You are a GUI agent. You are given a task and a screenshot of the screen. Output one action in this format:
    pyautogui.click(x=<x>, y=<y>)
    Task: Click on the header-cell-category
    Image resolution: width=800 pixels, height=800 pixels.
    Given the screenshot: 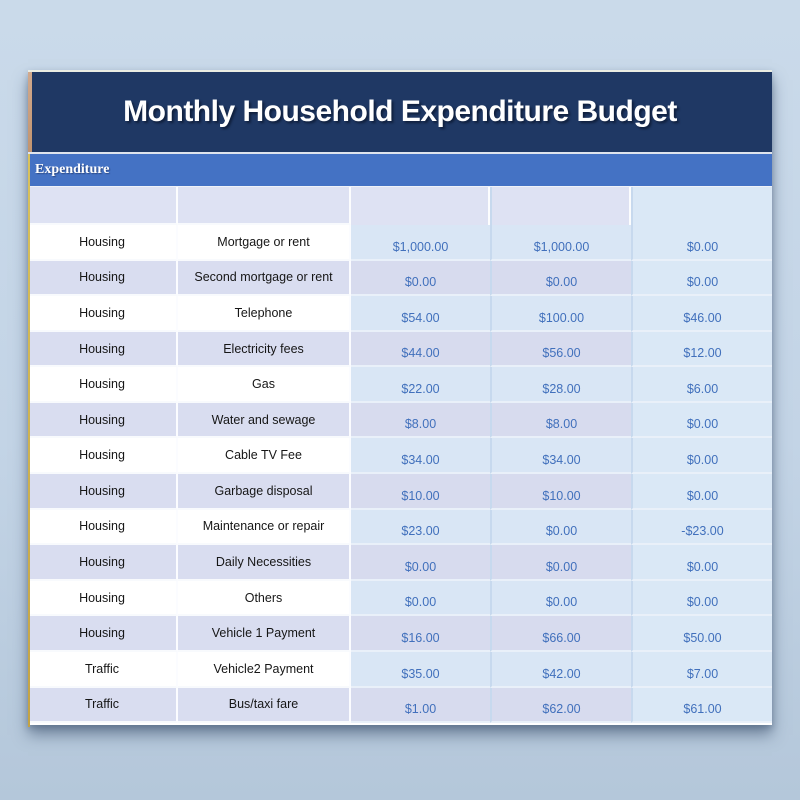 What is the action you would take?
    pyautogui.click(x=103, y=206)
    